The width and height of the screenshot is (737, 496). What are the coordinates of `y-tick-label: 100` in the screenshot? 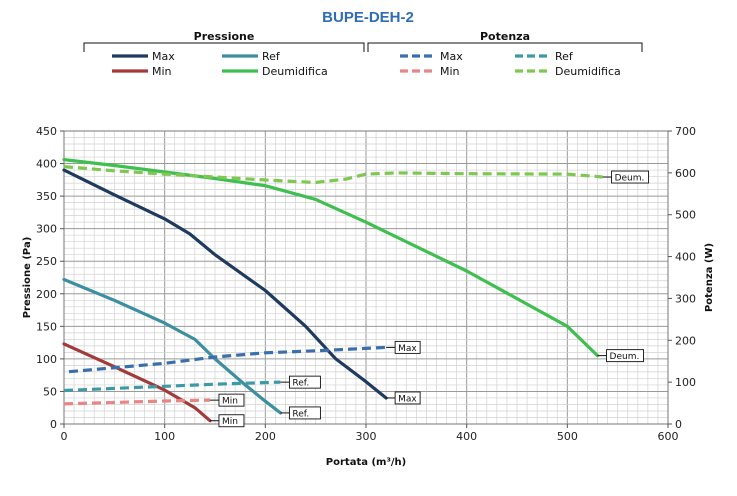 It's located at (46, 359).